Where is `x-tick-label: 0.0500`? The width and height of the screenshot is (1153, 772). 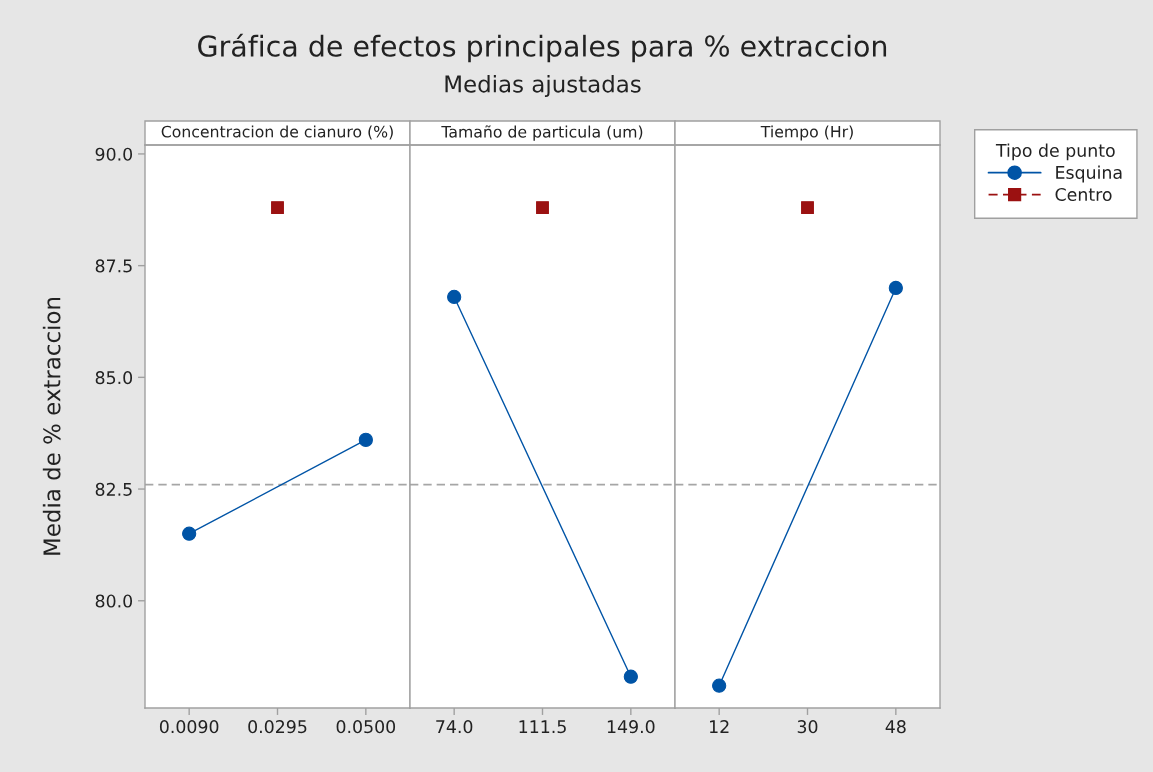 x-tick-label: 0.0500 is located at coordinates (366, 727).